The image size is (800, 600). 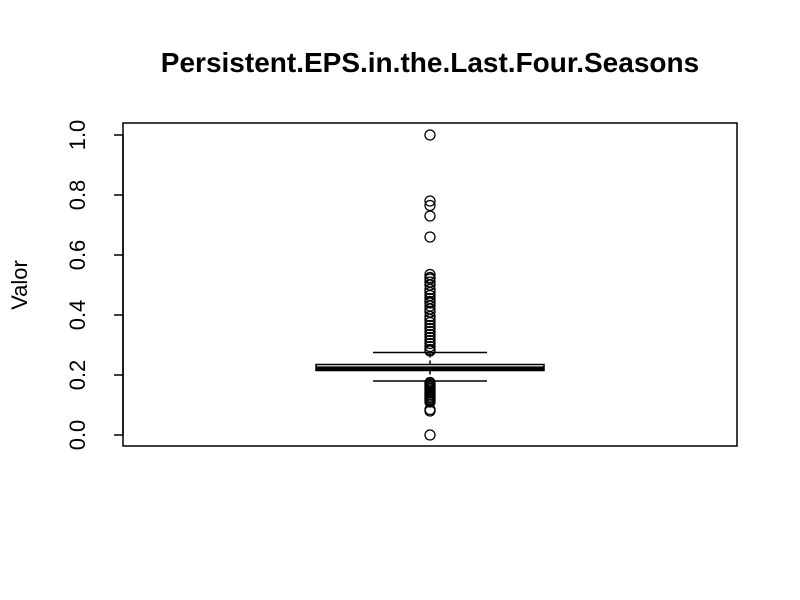 What do you see at coordinates (77, 375) in the screenshot?
I see `y-tick-label: 0.2` at bounding box center [77, 375].